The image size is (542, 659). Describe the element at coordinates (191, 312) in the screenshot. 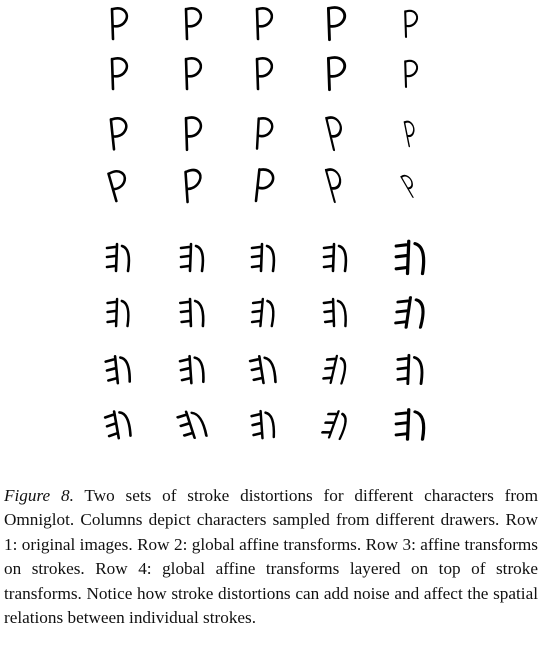

I see `glyph-set2-row2-col2` at that location.